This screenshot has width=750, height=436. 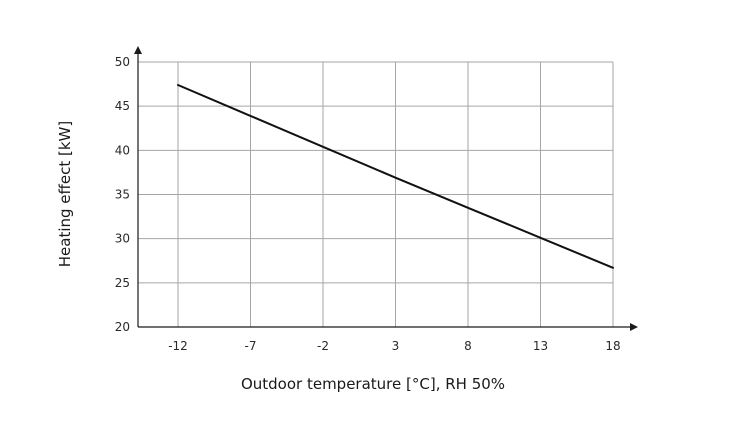 I want to click on x-tick-label: 3, so click(x=396, y=346).